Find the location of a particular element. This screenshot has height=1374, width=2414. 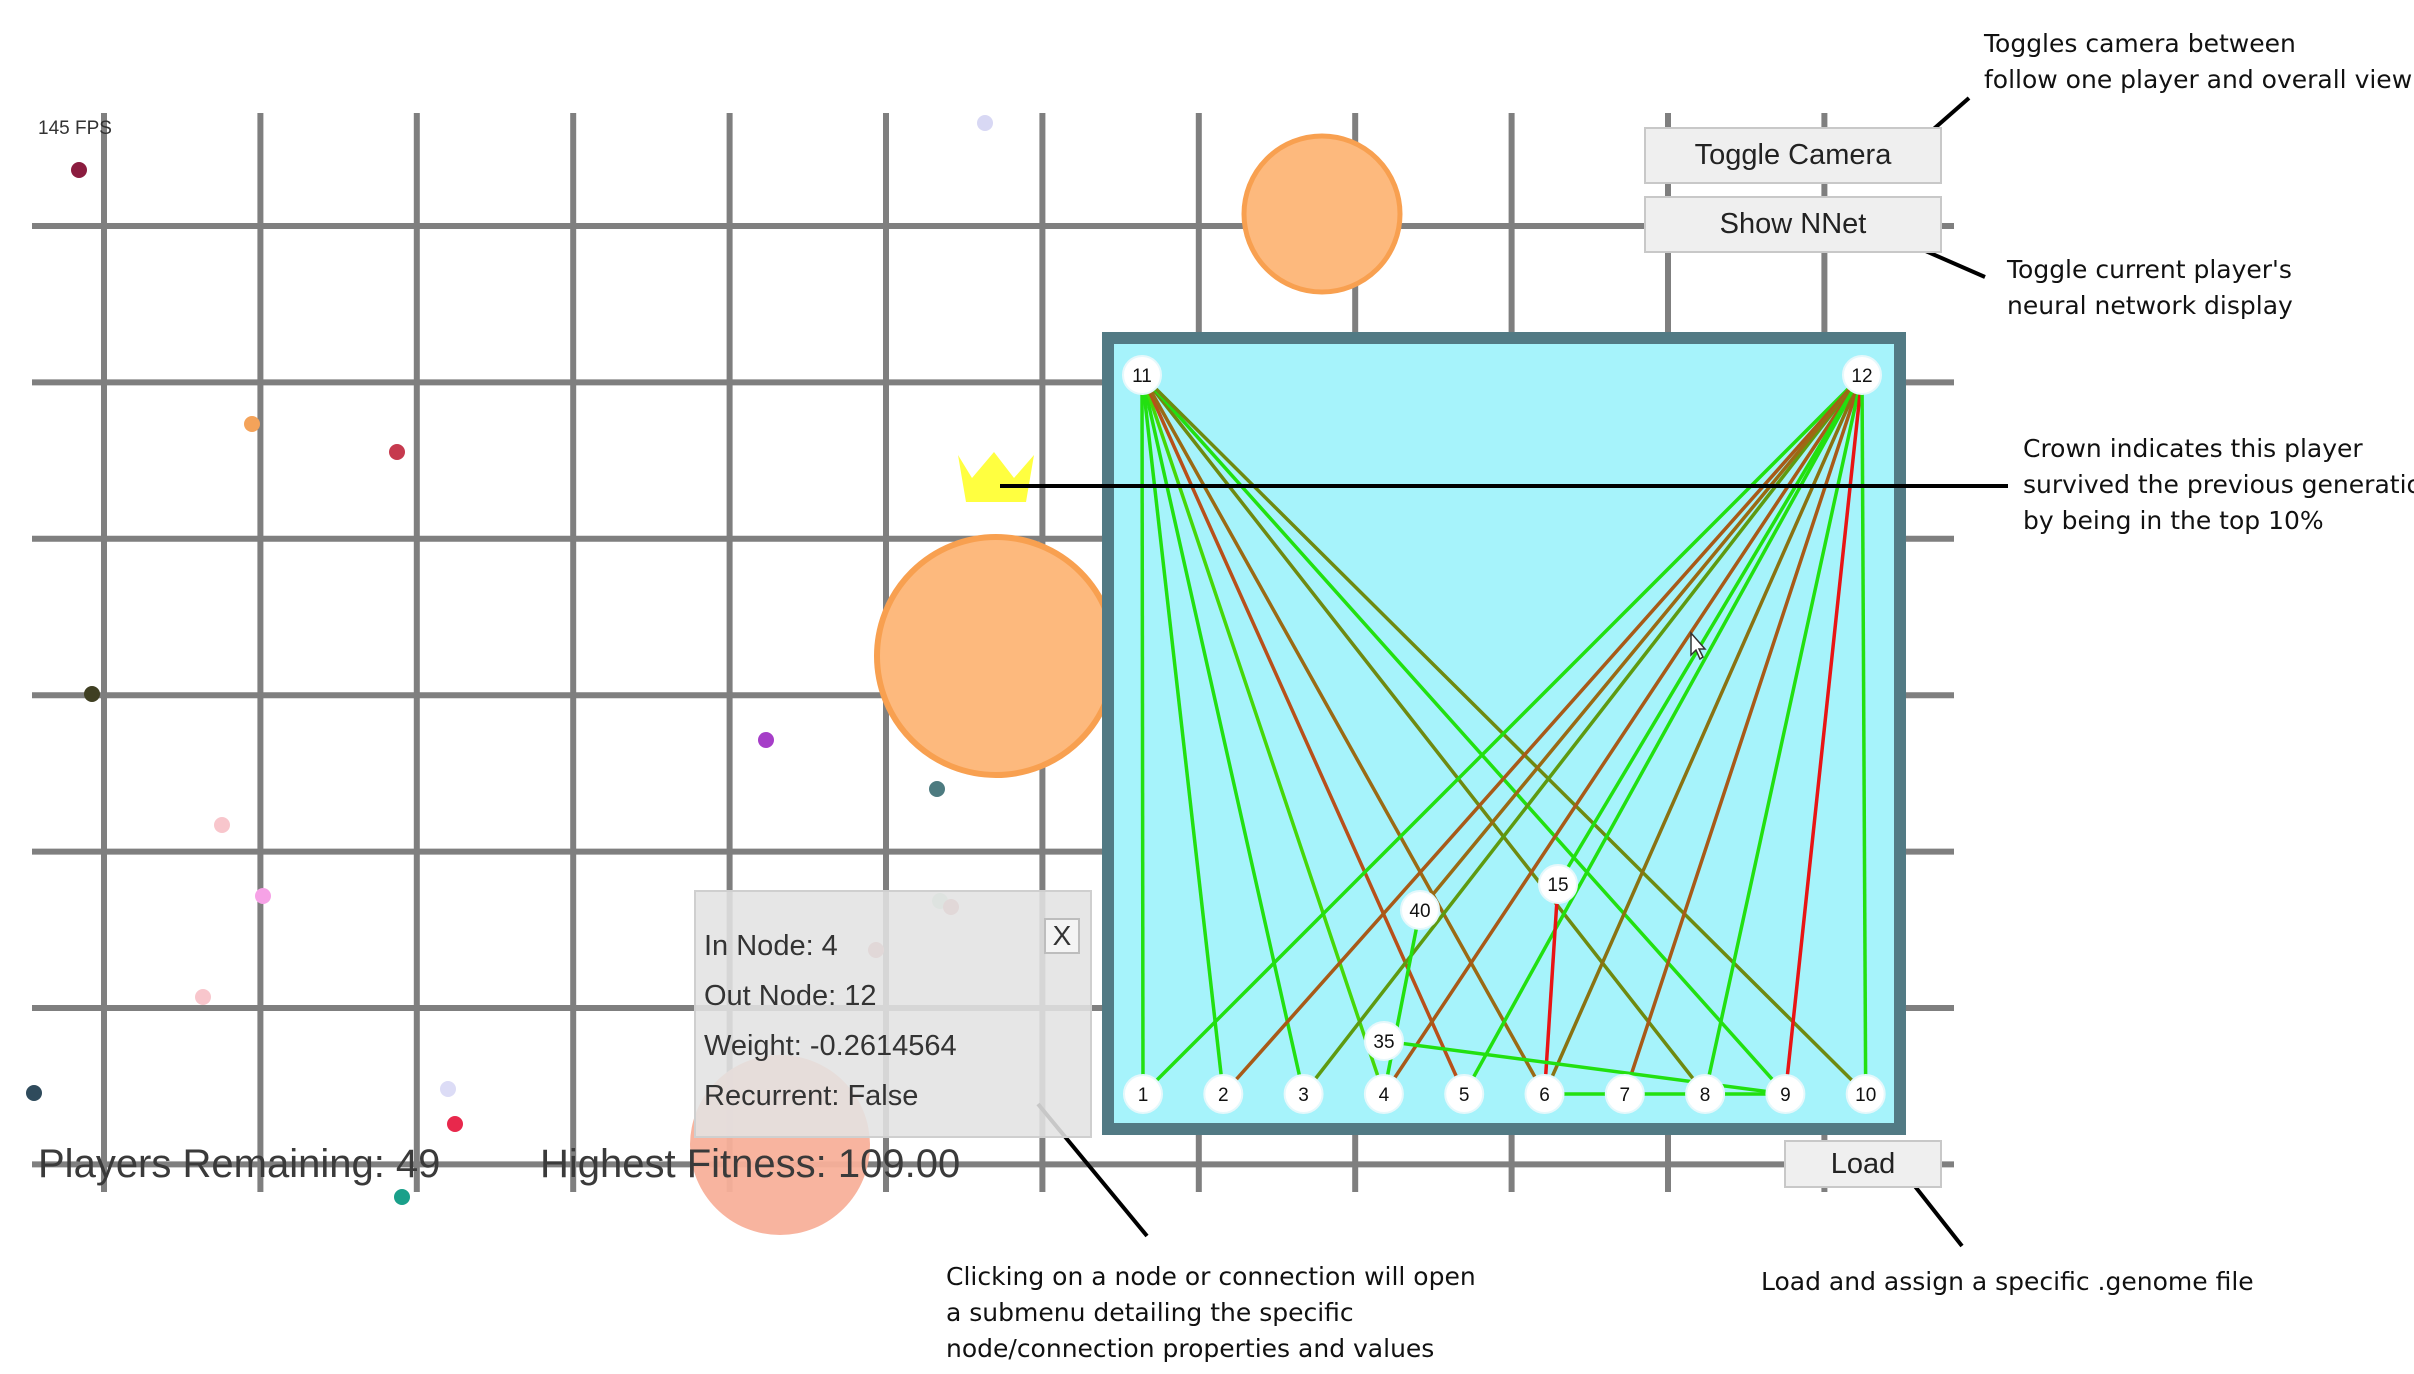

node-label: 6 is located at coordinates (1544, 1095).